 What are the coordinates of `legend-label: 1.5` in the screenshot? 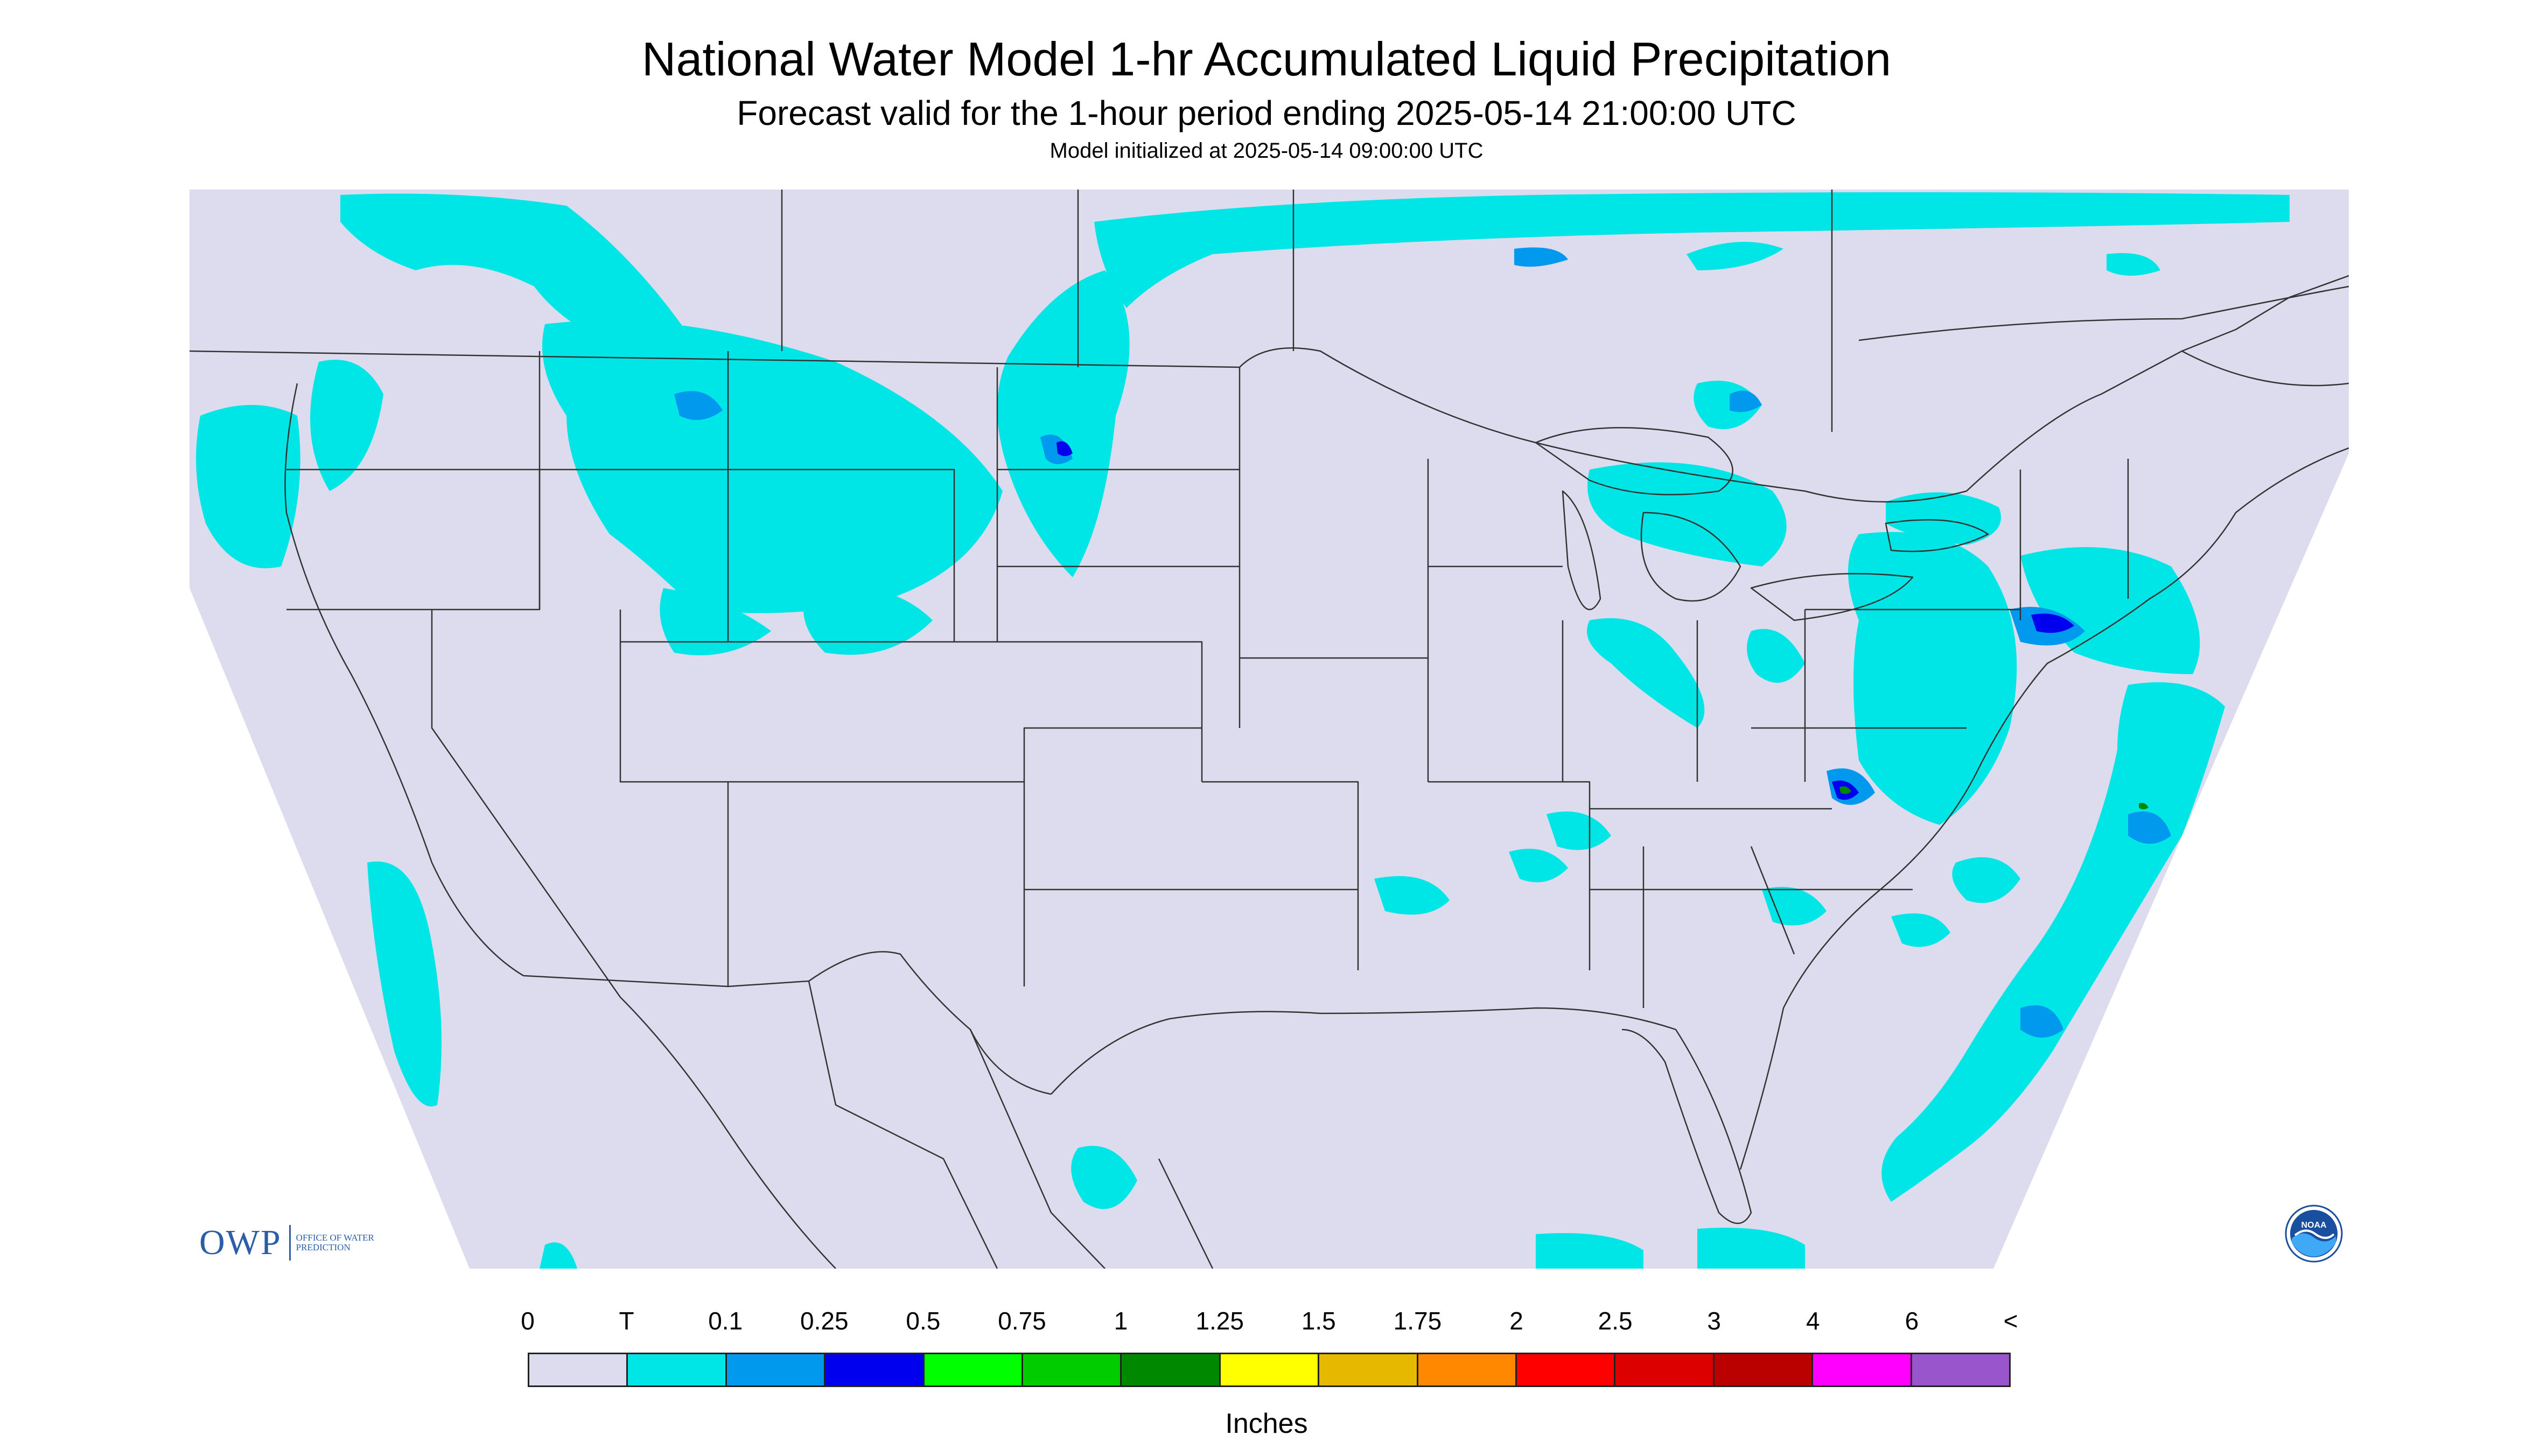 It's located at (1318, 1321).